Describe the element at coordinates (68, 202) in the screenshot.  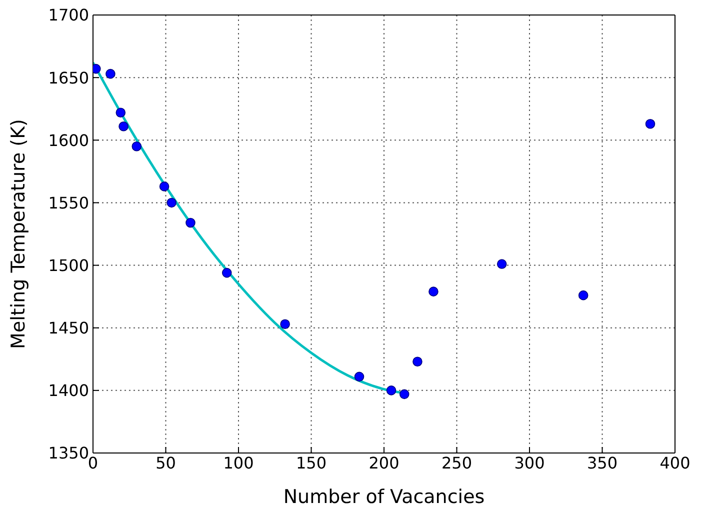
I see `y-tick-label: 1550` at that location.